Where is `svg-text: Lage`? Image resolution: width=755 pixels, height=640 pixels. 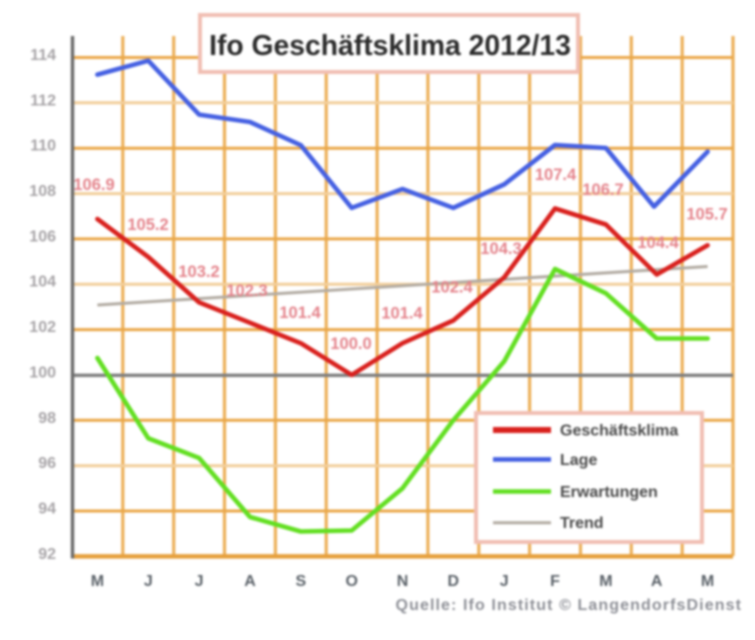 svg-text: Lage is located at coordinates (578, 460).